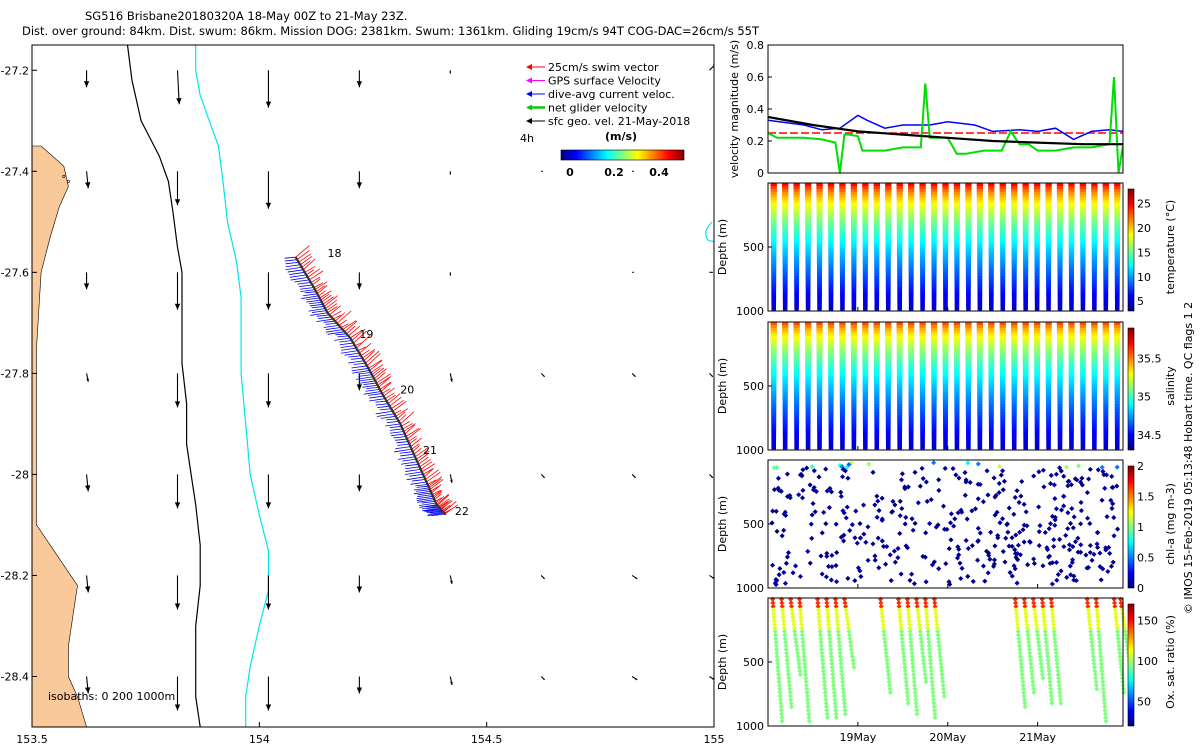 The height and width of the screenshot is (750, 1200). I want to click on profile-colorbar-tick-label: 15, so click(1144, 252).